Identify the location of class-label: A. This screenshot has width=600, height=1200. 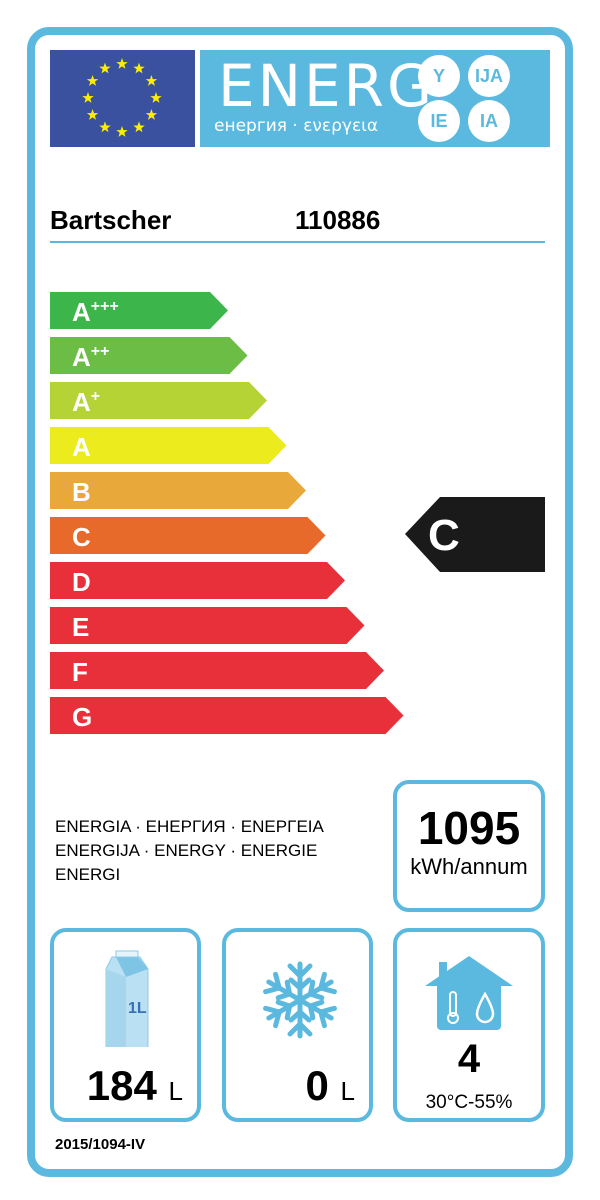
(81, 447).